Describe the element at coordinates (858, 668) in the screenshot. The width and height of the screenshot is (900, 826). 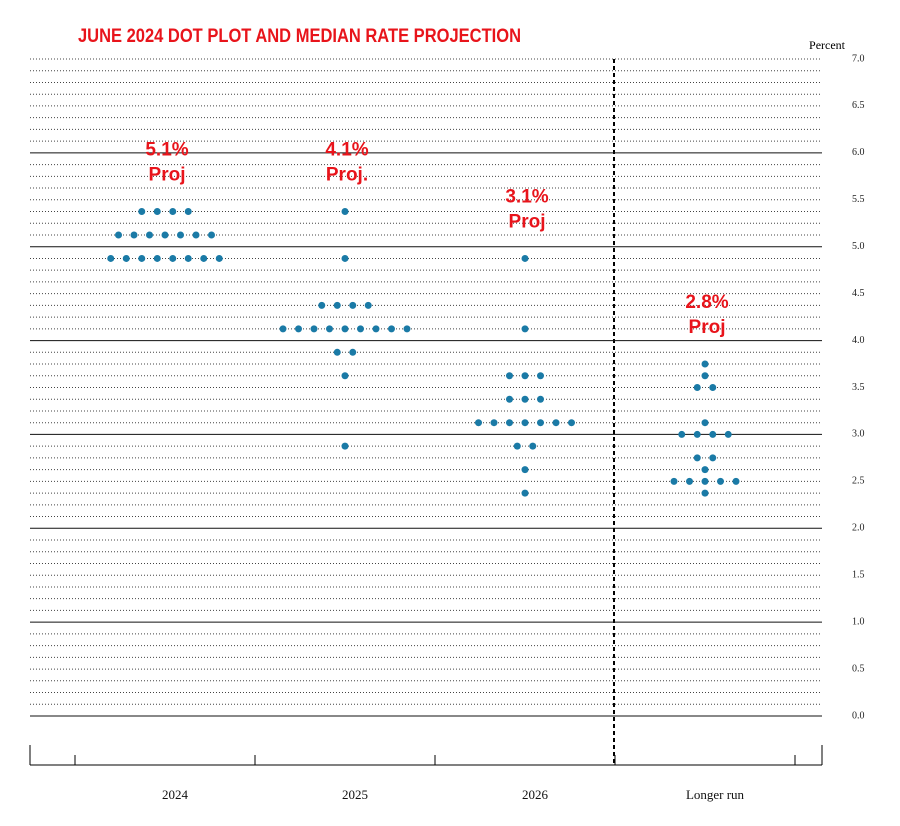
I see `y-tick-label: 0.5` at that location.